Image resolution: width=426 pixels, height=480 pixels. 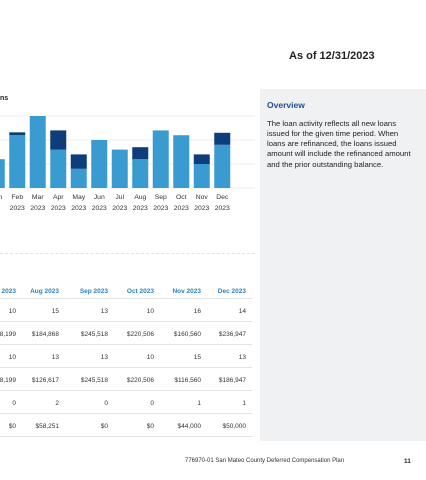 What do you see at coordinates (126, 402) in the screenshot?
I see `table-row: 0 2 0 0 1 1` at bounding box center [126, 402].